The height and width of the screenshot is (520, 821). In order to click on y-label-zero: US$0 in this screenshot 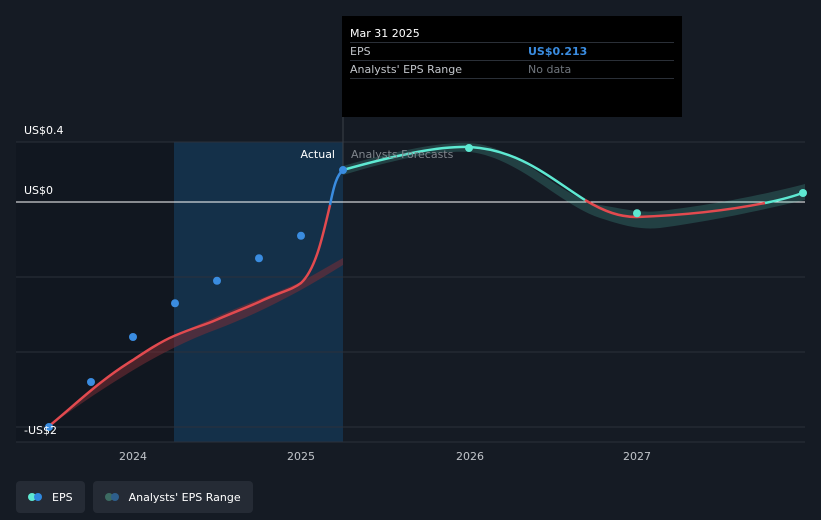, I will do `click(38, 190)`.